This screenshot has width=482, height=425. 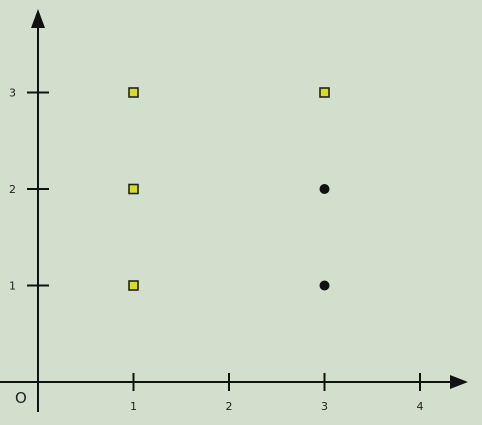 I want to click on origin-label: O, so click(x=21, y=398).